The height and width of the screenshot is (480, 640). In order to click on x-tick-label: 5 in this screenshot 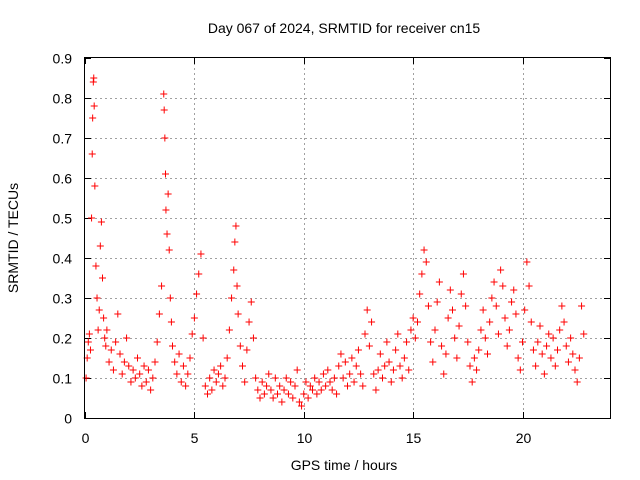, I will do `click(195, 438)`.